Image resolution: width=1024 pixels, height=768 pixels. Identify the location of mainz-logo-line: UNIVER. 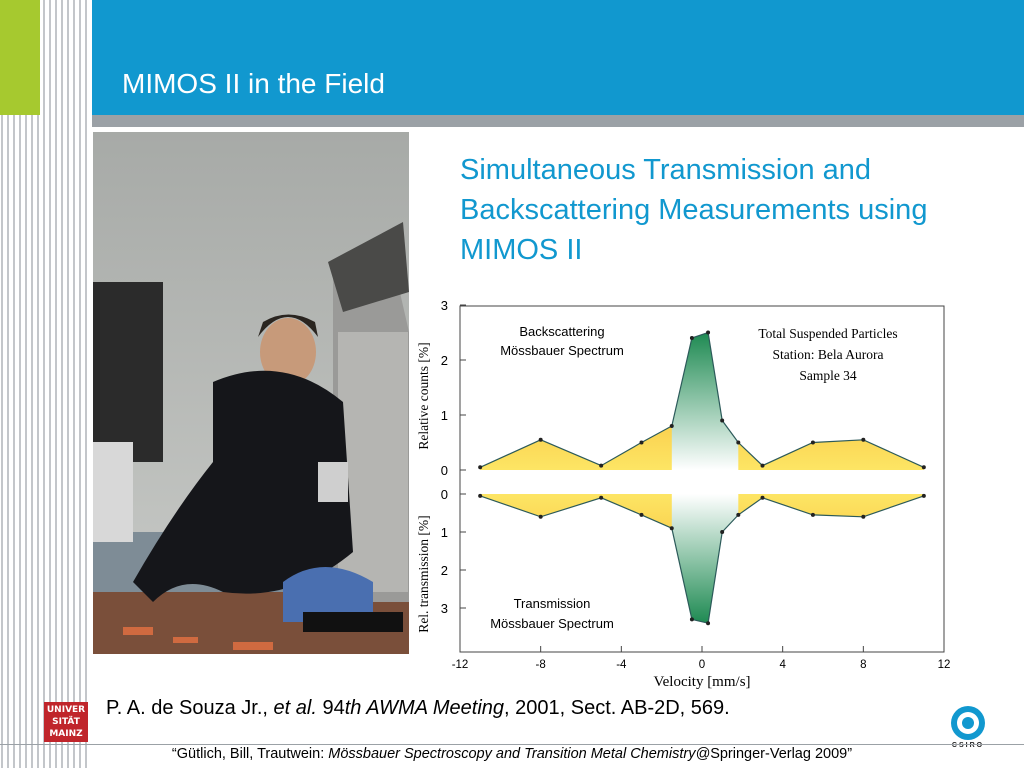
(66, 710).